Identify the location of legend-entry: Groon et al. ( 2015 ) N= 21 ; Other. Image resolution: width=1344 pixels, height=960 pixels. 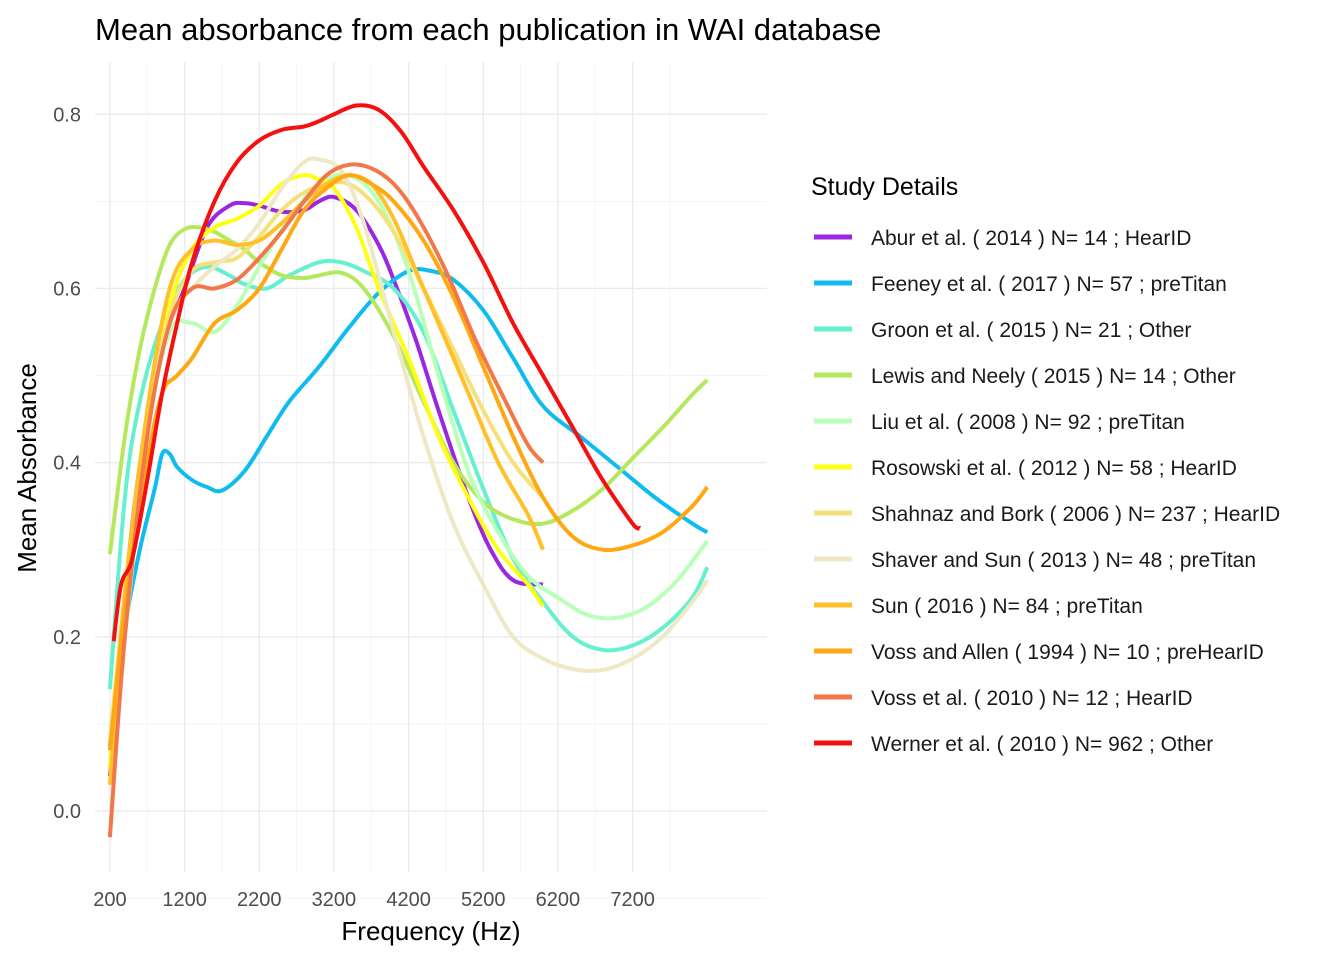
(1002, 330).